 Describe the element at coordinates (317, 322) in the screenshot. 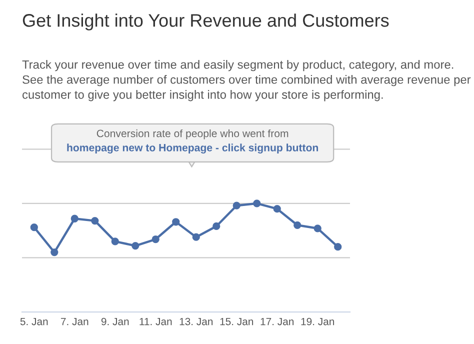

I see `x-tick-label: 19. Jan` at that location.